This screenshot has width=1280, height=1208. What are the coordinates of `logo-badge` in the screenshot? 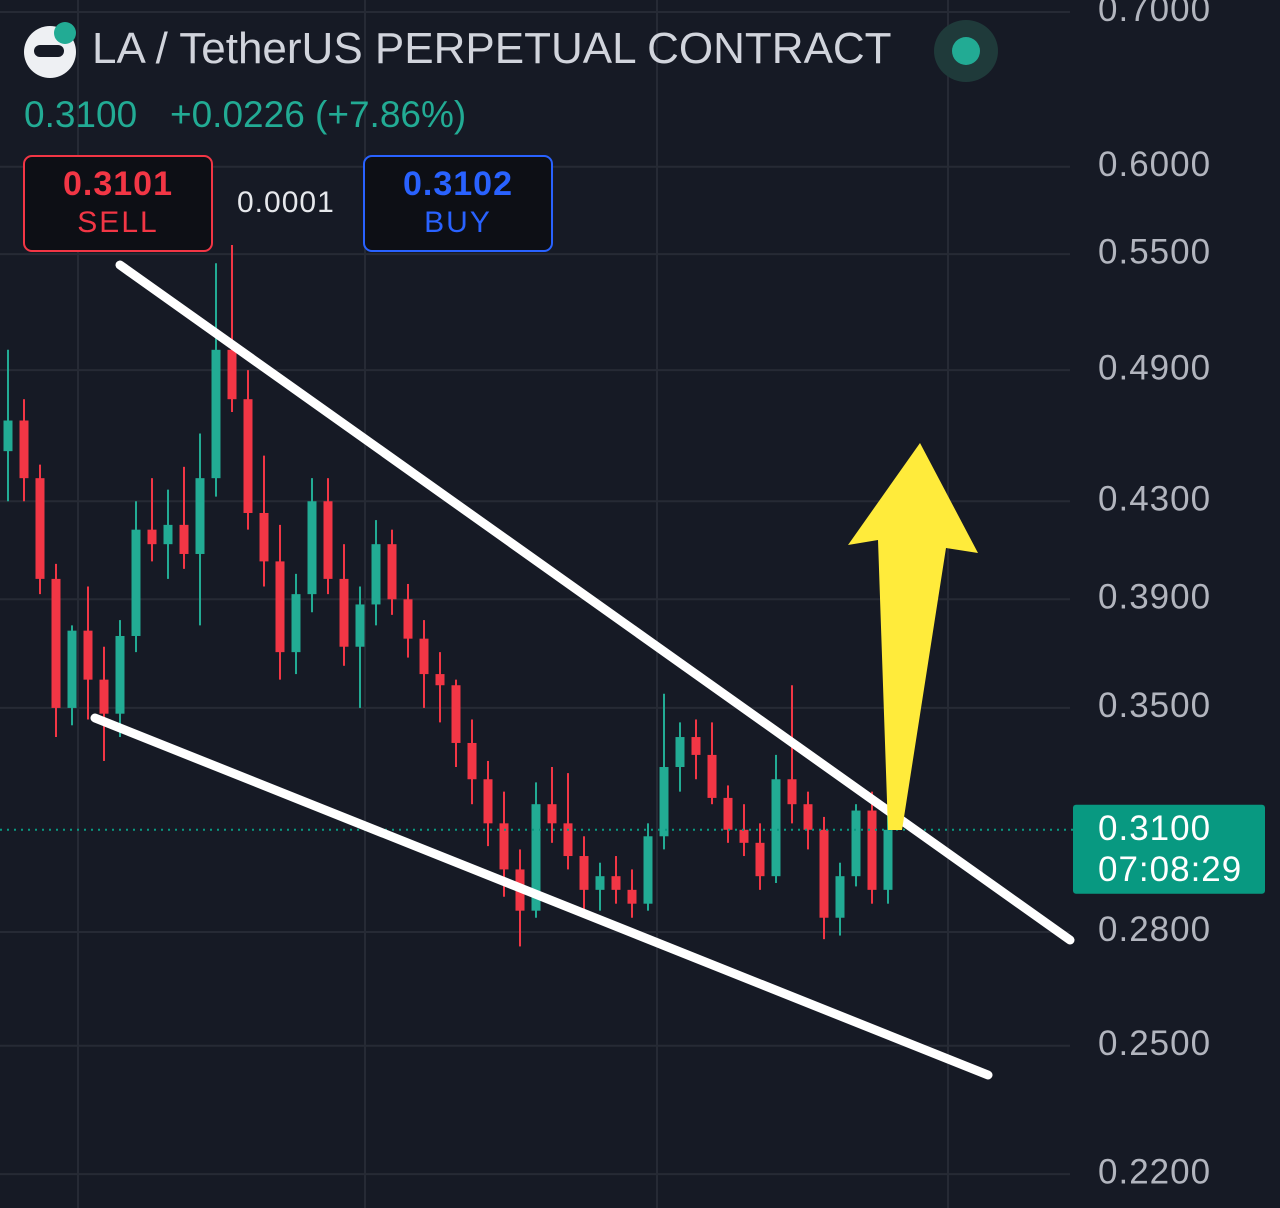 It's located at (65, 33).